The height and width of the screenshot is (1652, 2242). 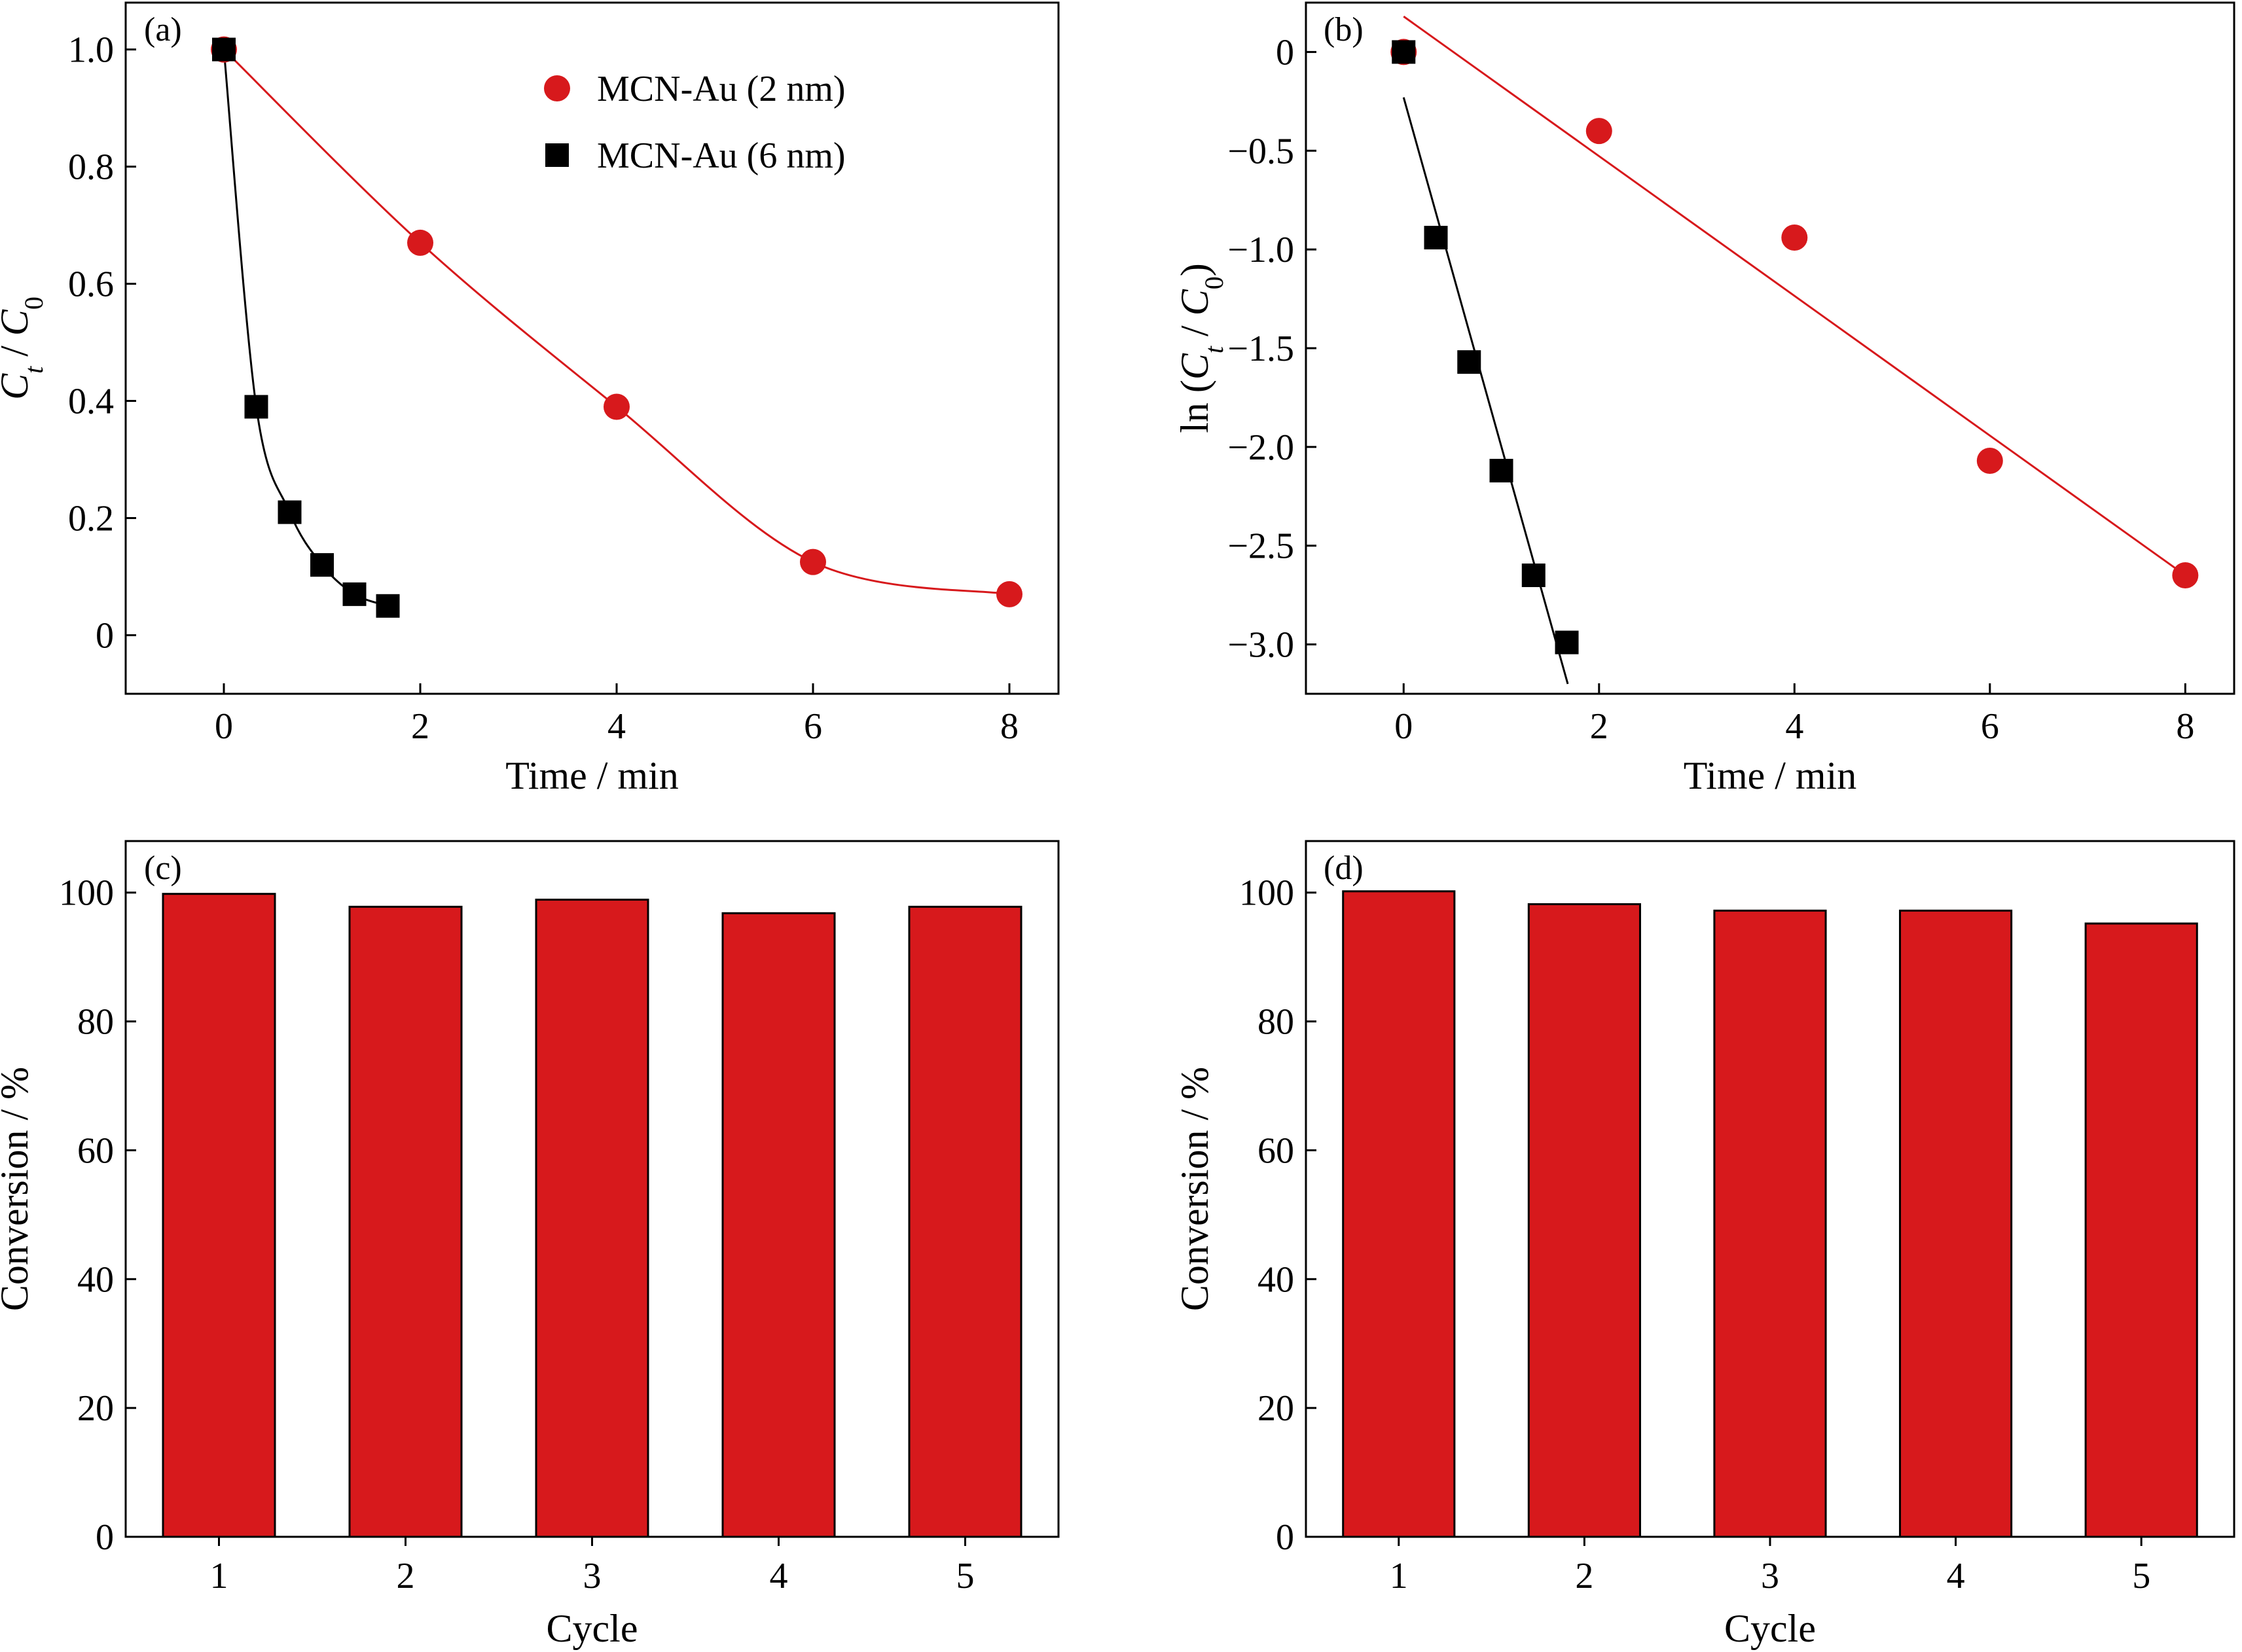 I want to click on panel-c-label: (c), so click(x=163, y=869).